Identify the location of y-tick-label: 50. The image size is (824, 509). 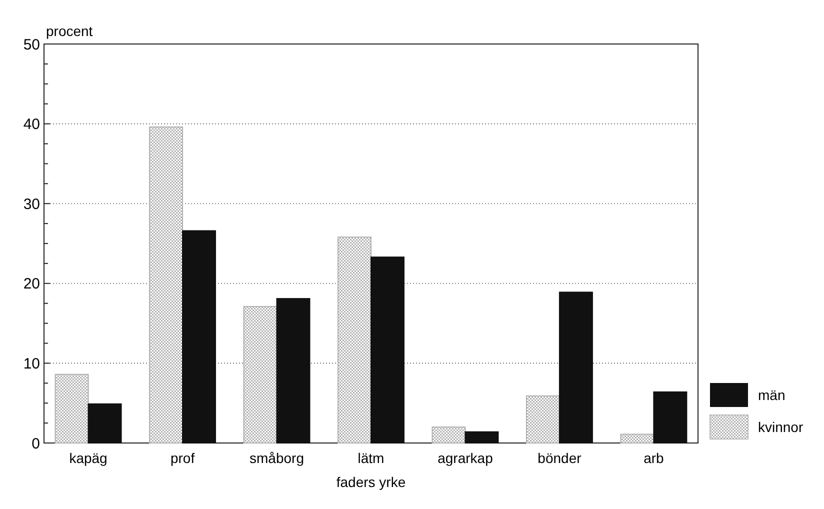
(31, 45).